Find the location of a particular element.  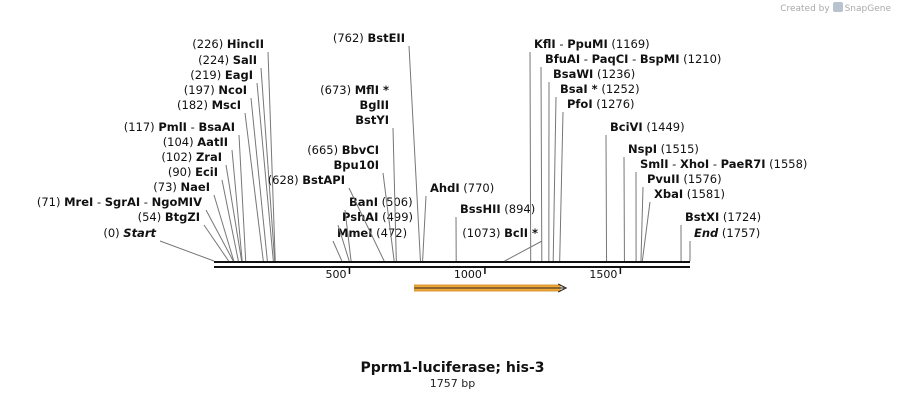

enzyme-name: (665) BbvCI is located at coordinates (343, 150).